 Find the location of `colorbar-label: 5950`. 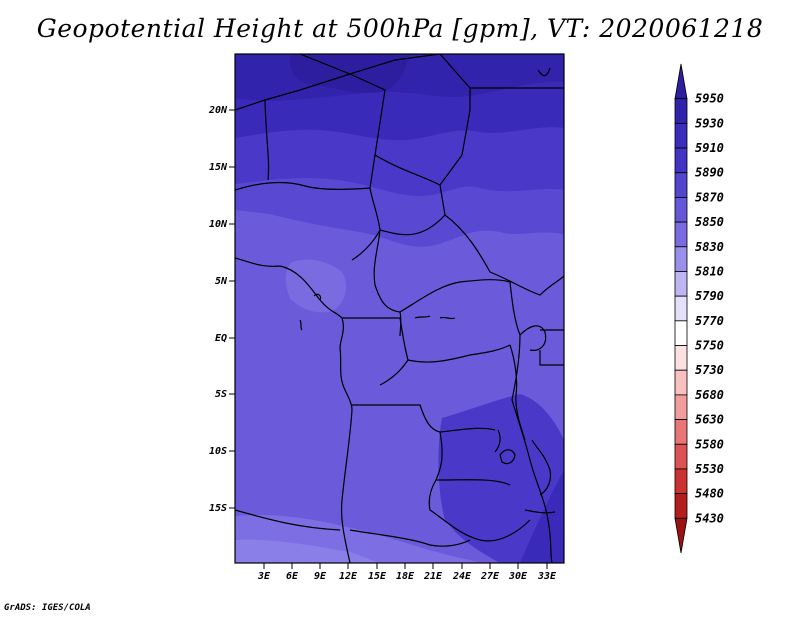

colorbar-label: 5950 is located at coordinates (709, 99).